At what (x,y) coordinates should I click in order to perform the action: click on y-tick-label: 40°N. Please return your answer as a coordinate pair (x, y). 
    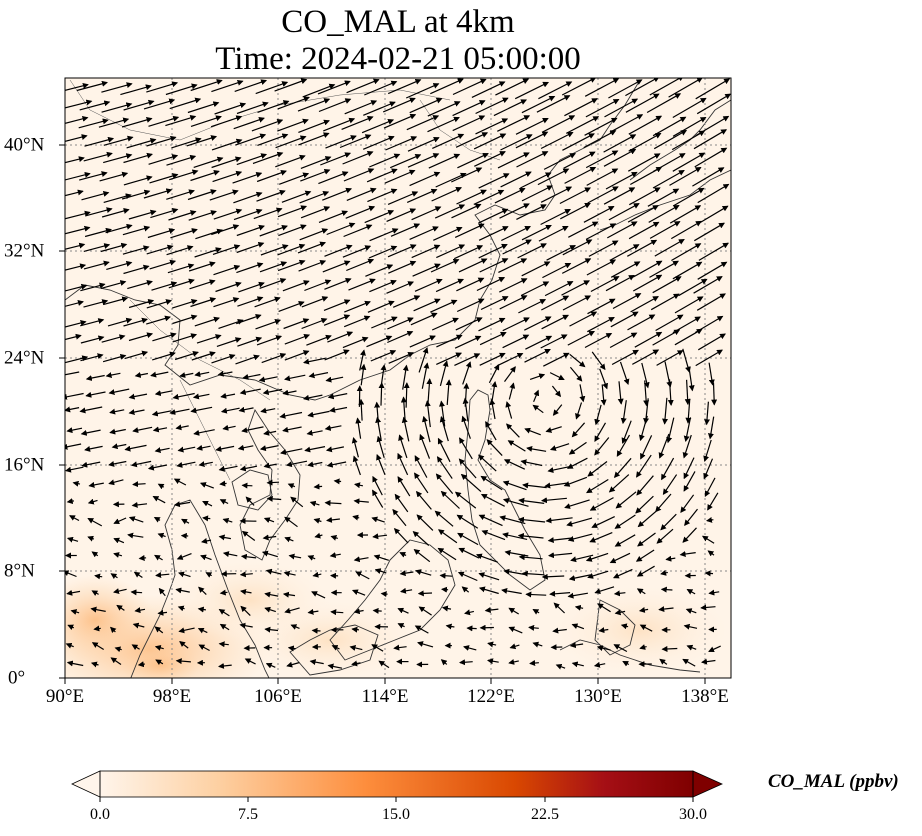
    Looking at the image, I should click on (24, 145).